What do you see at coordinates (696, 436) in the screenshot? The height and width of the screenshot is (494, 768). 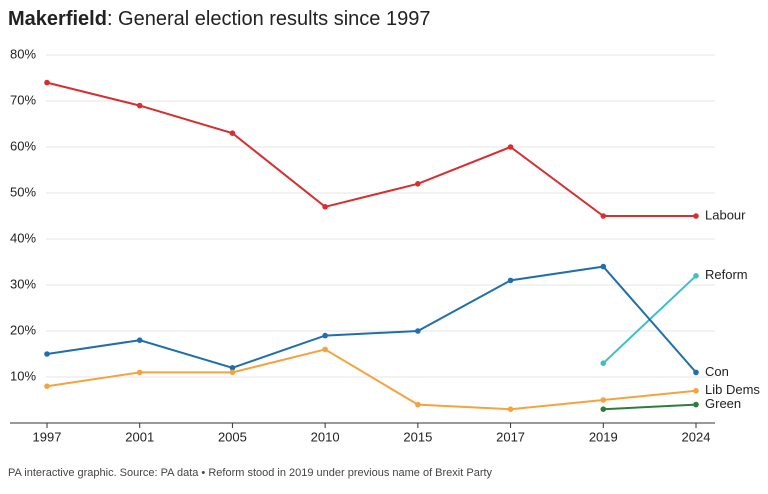 I see `x-tick-label: 2024` at bounding box center [696, 436].